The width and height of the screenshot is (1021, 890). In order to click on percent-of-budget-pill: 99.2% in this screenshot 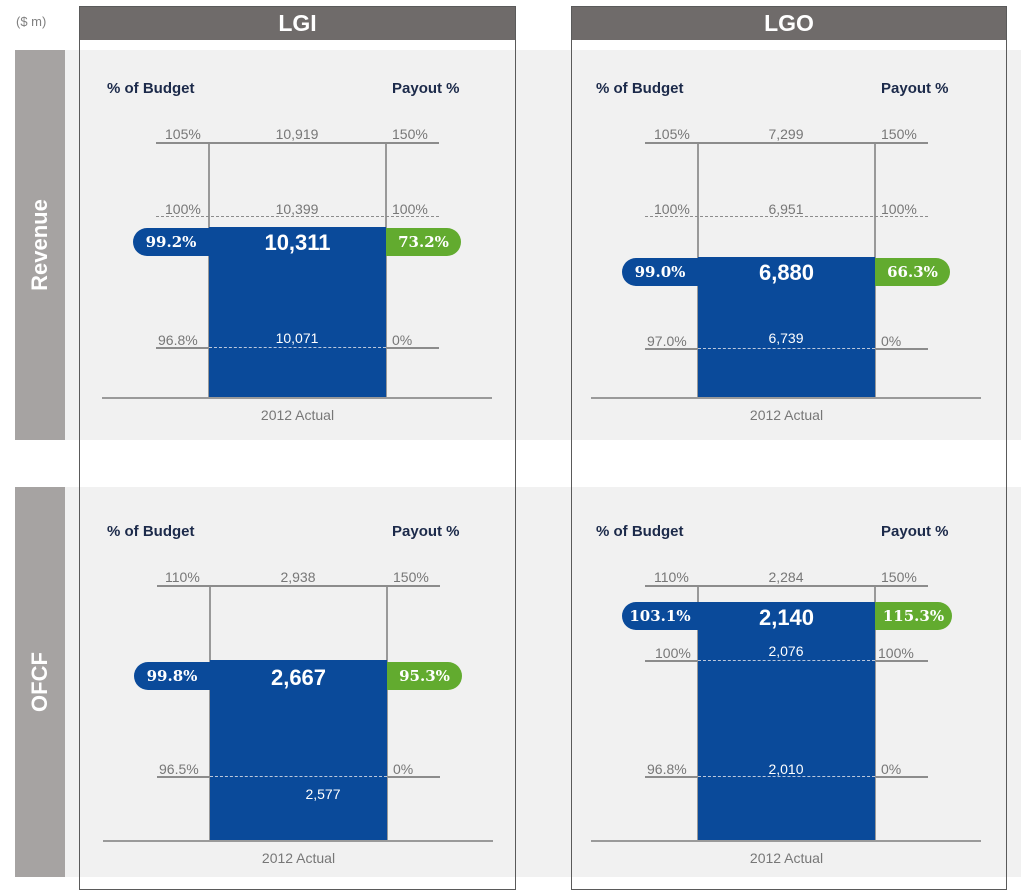, I will do `click(171, 242)`.